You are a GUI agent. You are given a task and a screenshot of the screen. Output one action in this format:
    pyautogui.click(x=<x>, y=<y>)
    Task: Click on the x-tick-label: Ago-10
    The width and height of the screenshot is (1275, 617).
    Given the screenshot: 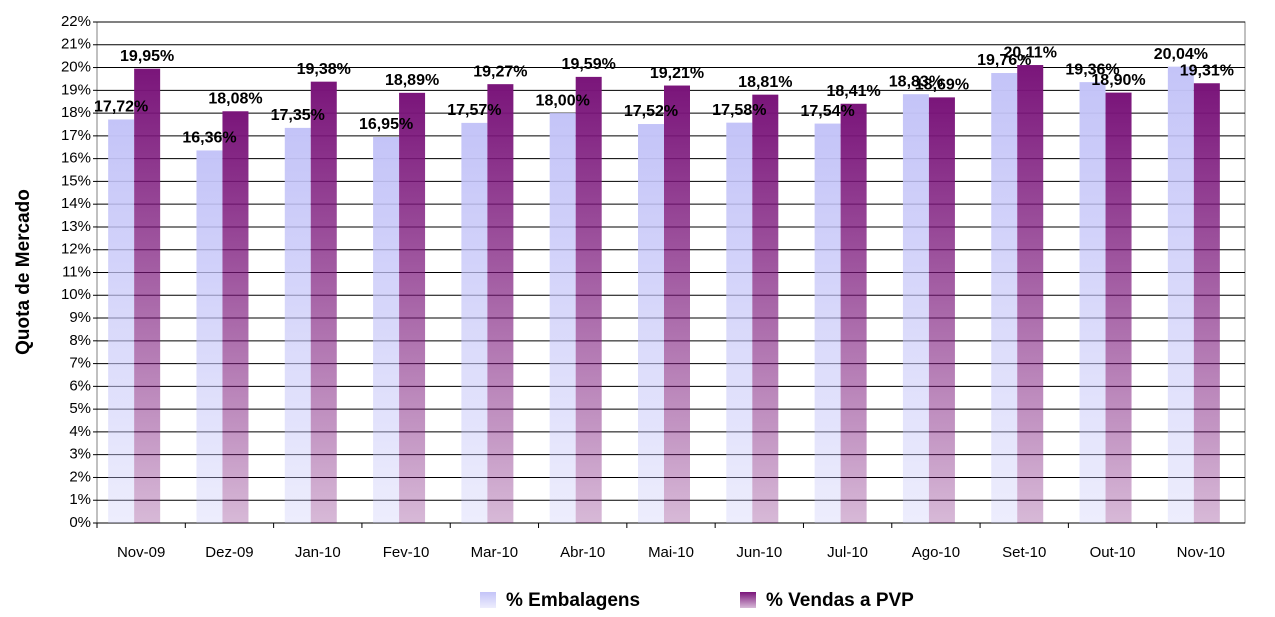 What is the action you would take?
    pyautogui.click(x=936, y=552)
    